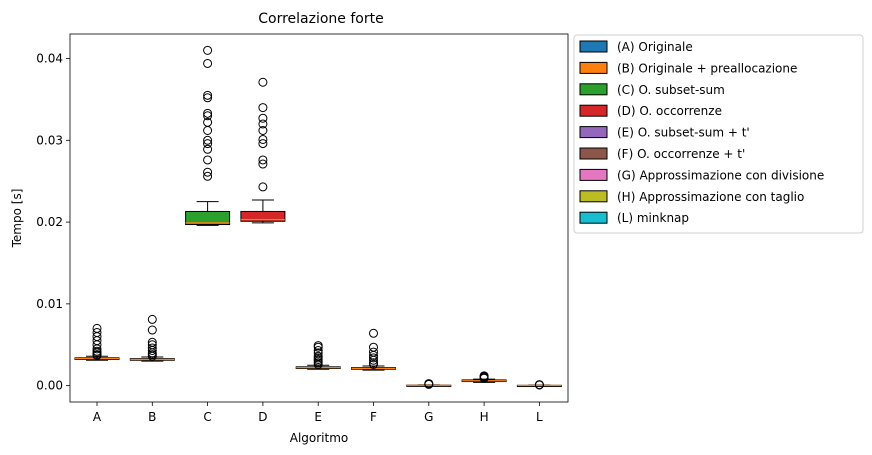 This screenshot has height=455, width=872. I want to click on legend-label: (H) Approssimazione con taglio, so click(710, 197).